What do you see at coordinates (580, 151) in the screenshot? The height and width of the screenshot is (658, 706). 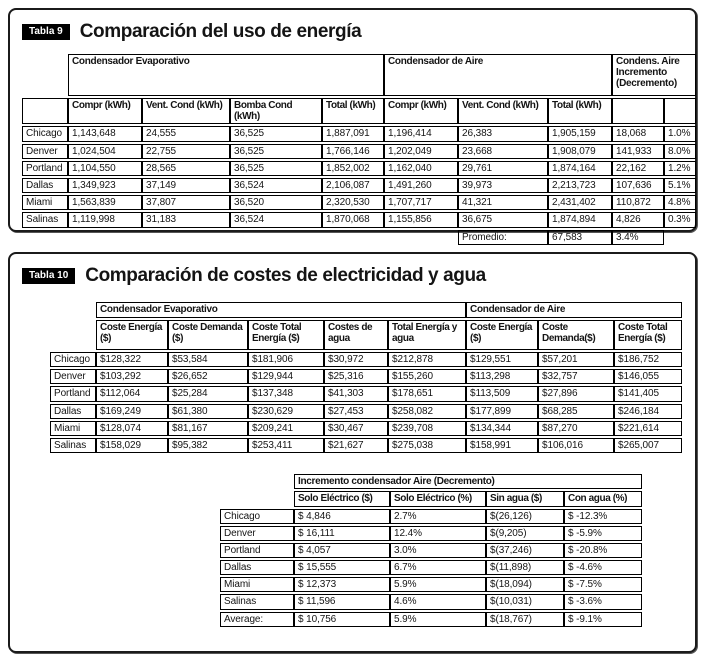 I see `data-cell: 1,908,079` at bounding box center [580, 151].